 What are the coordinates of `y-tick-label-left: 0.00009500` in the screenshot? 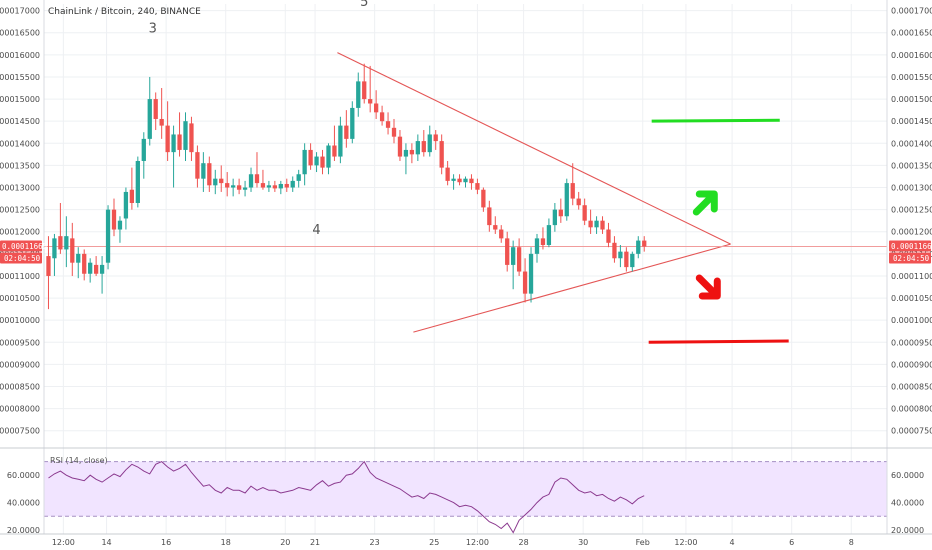 It's located at (20, 342).